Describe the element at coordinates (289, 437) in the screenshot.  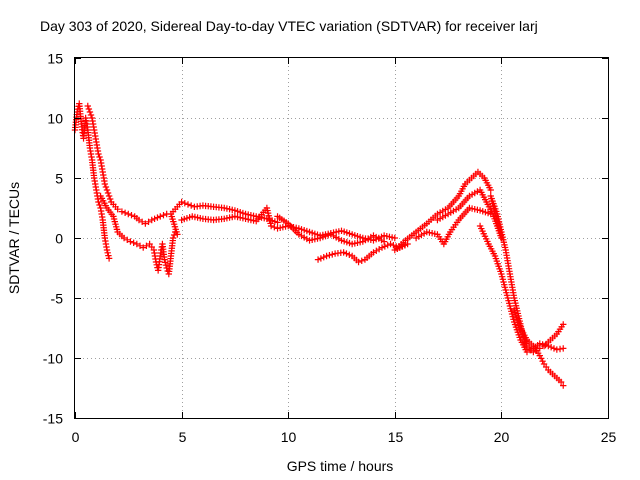
I see `x-tick-label: 10` at that location.